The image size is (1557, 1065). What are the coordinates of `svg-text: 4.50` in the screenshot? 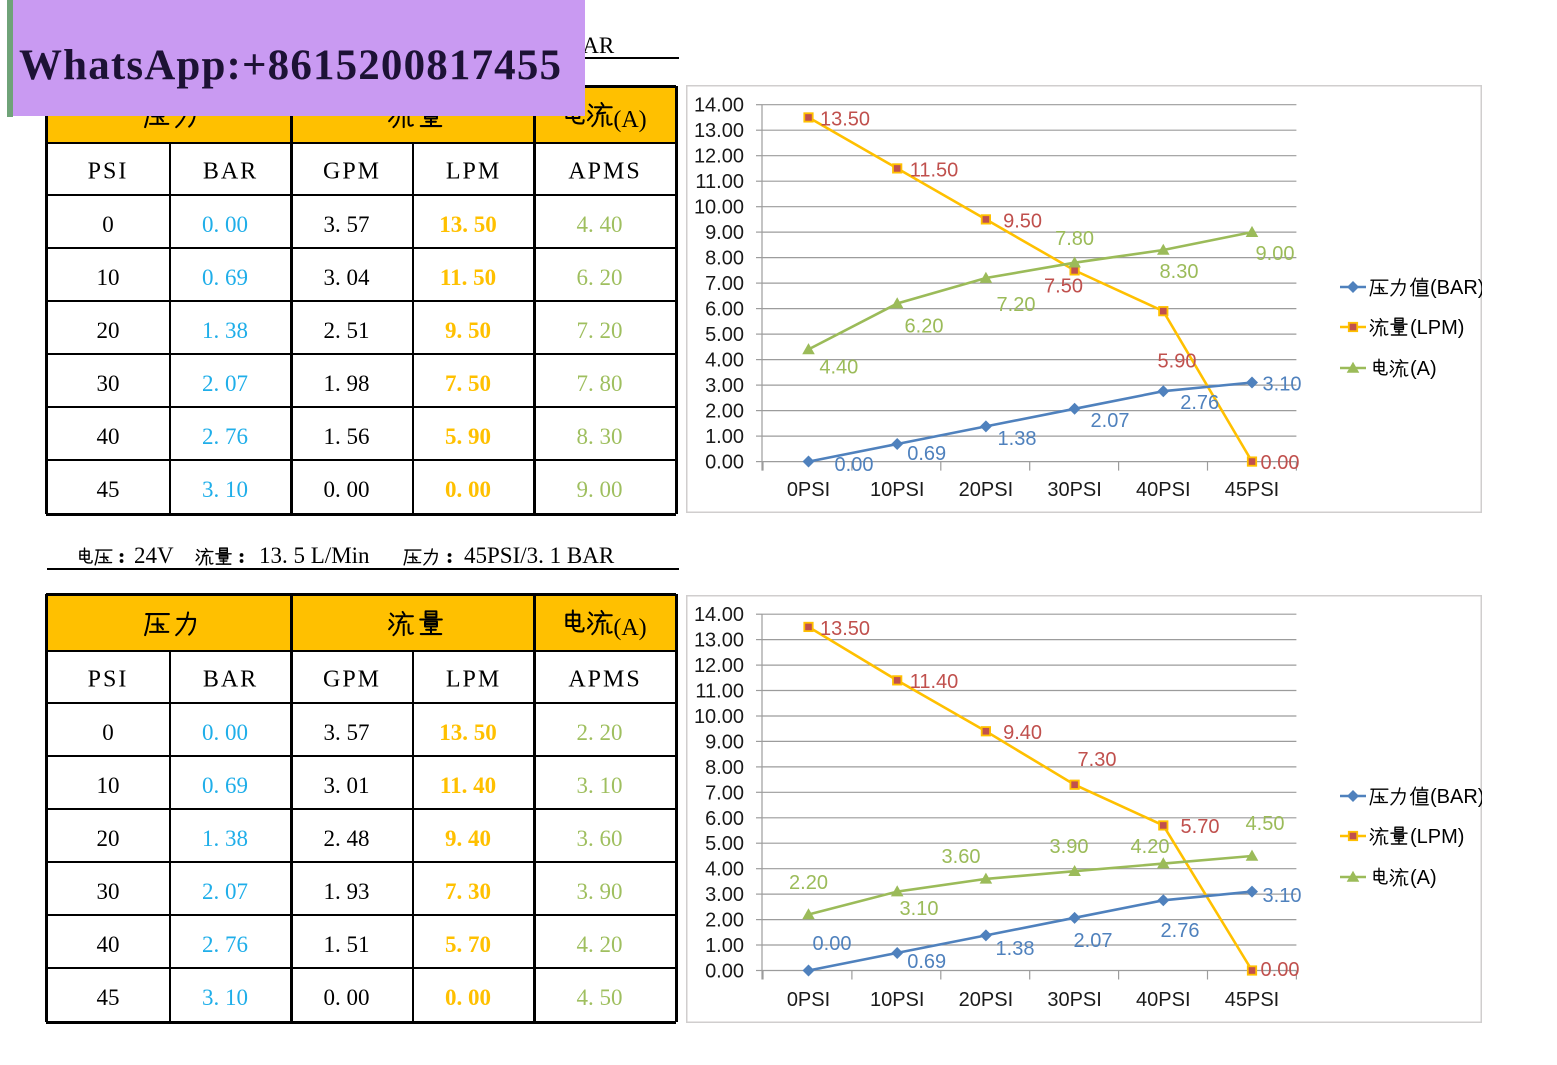 It's located at (1265, 824).